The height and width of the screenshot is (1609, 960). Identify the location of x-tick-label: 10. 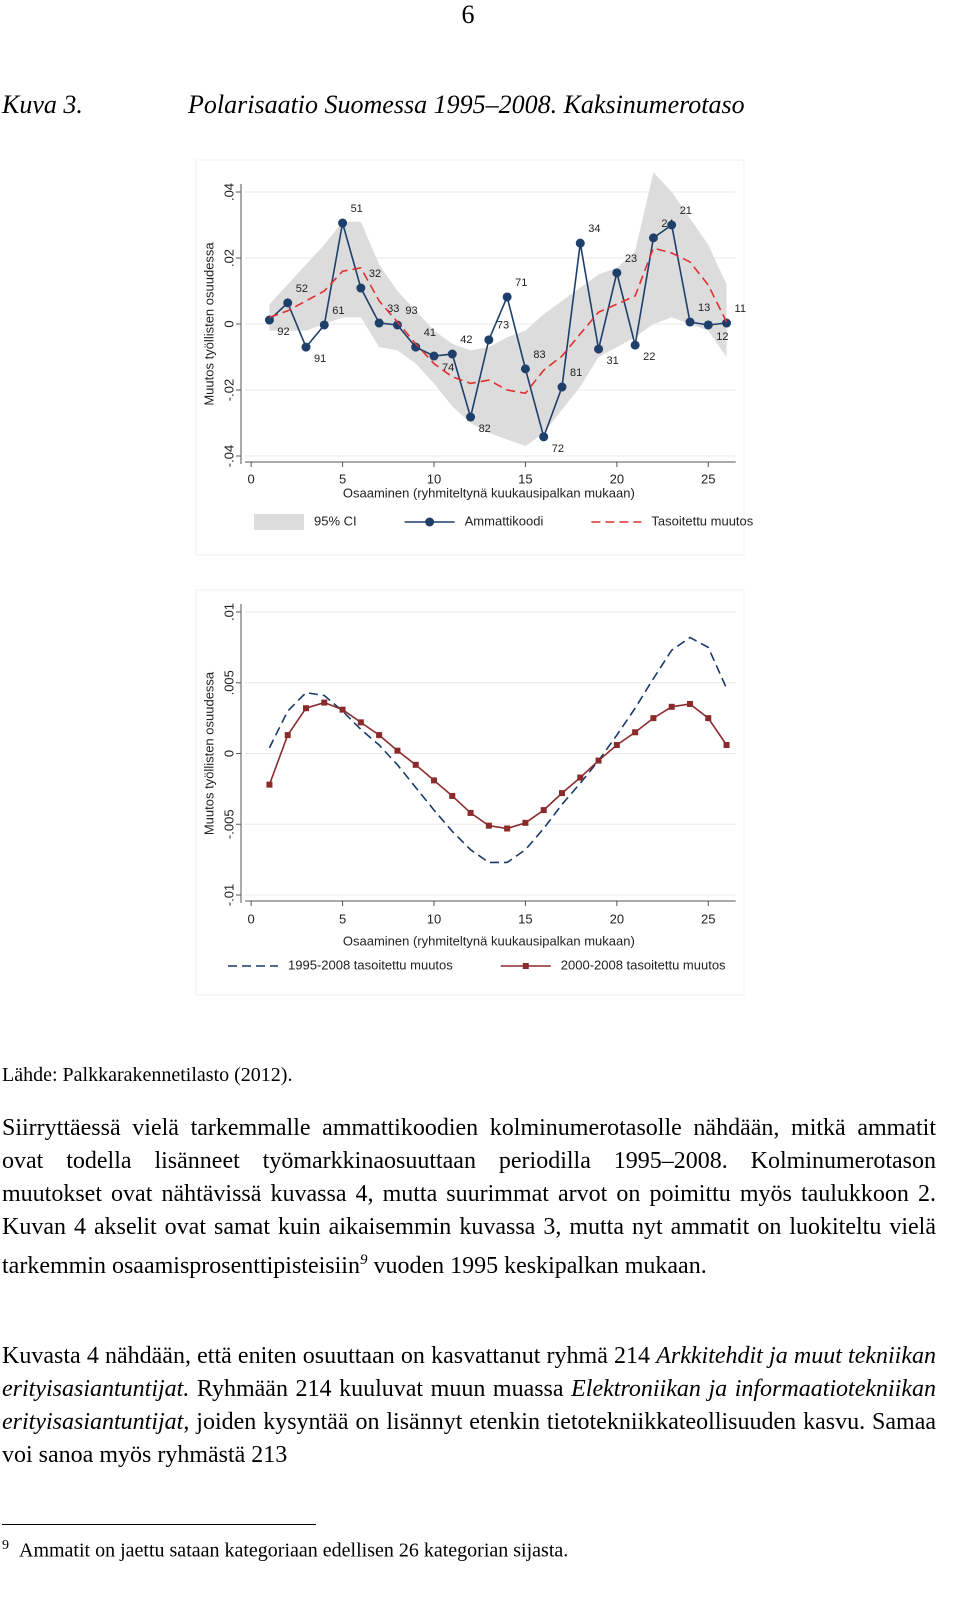
(434, 478).